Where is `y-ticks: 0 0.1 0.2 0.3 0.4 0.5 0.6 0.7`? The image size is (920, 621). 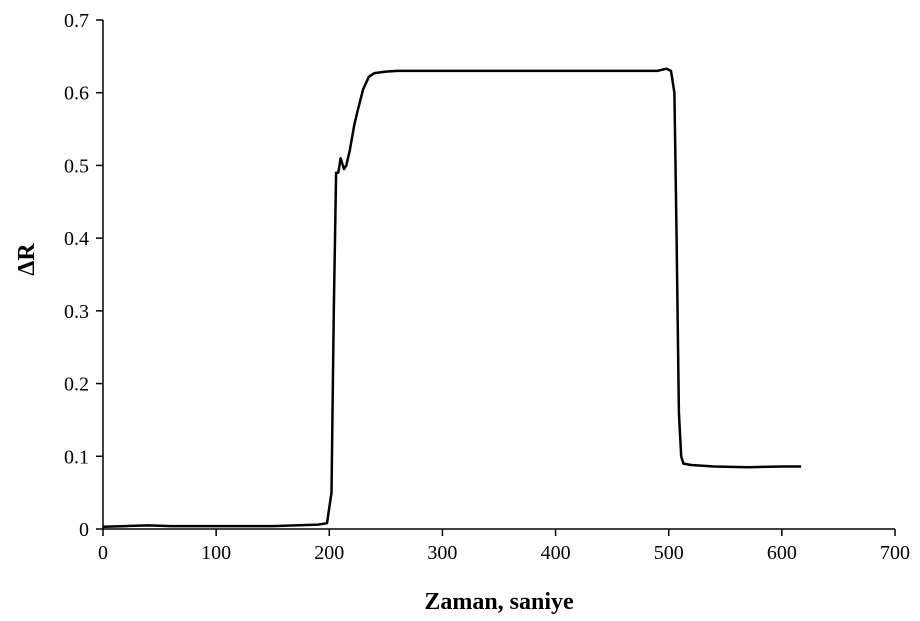
y-ticks: 0 0.1 0.2 0.3 0.4 0.5 0.6 0.7 is located at coordinates (83, 275).